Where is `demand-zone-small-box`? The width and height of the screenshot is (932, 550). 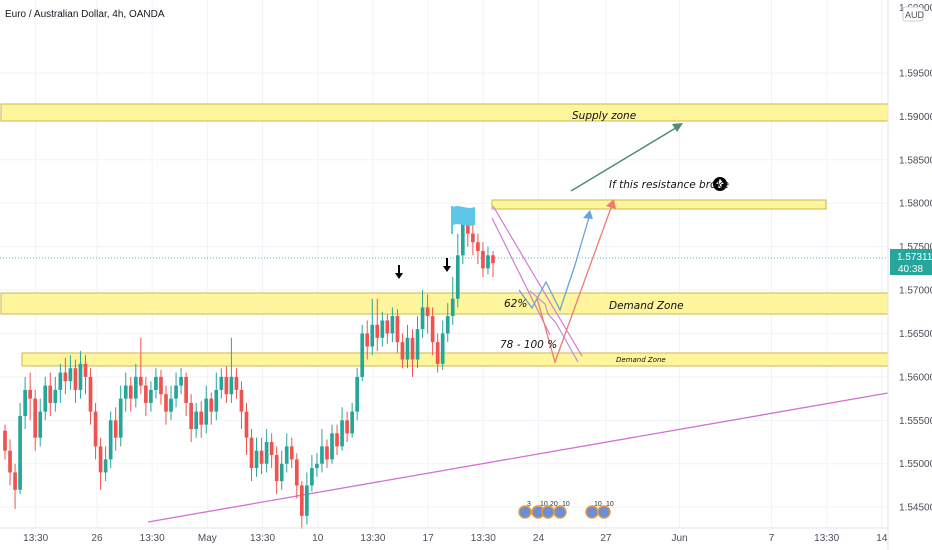 demand-zone-small-box is located at coordinates (455, 359).